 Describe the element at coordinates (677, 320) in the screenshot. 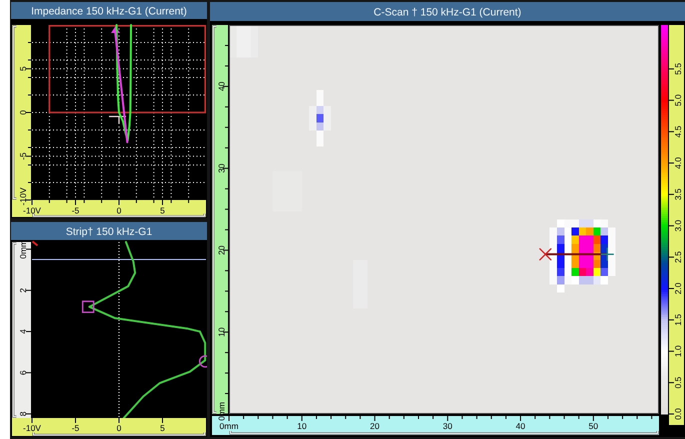

I see `color-bar-label: 1.5` at that location.